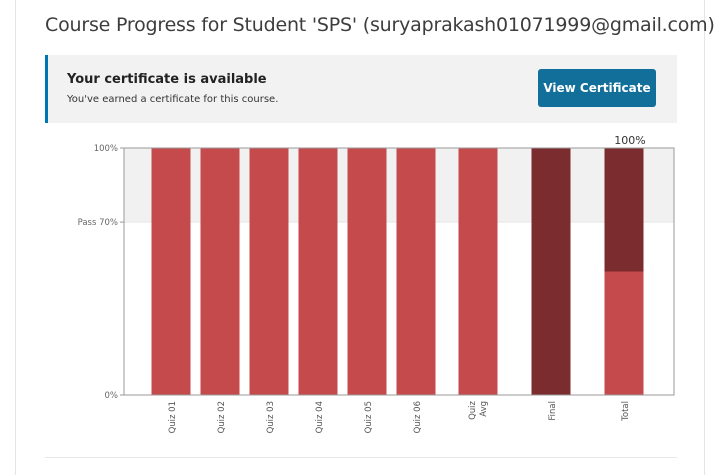 The width and height of the screenshot is (720, 475). What do you see at coordinates (173, 417) in the screenshot?
I see `x-tick-label: Quiz 01` at bounding box center [173, 417].